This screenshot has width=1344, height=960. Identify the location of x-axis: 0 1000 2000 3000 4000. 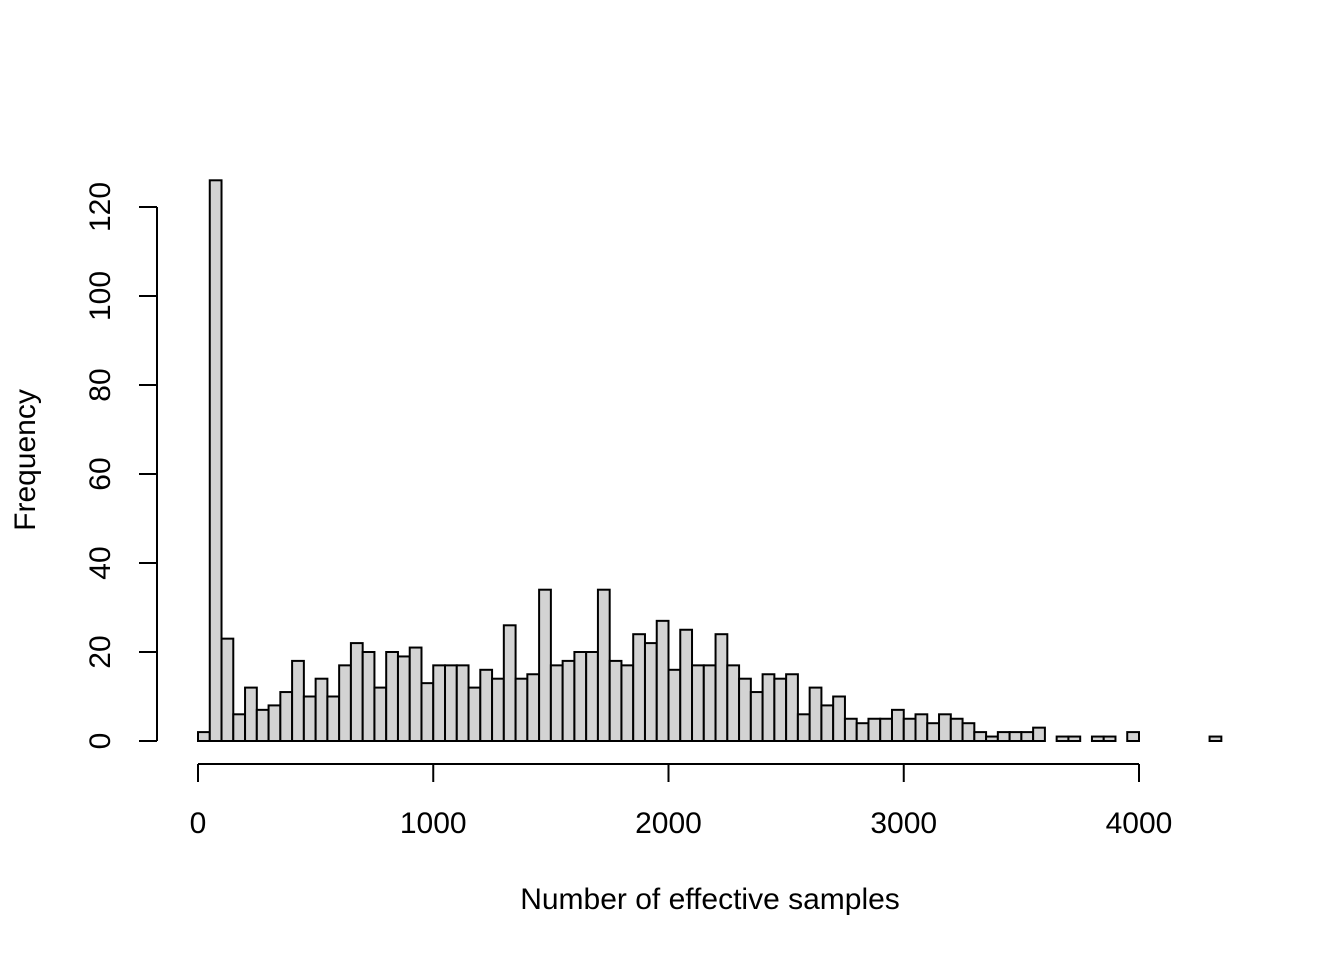
(681, 801).